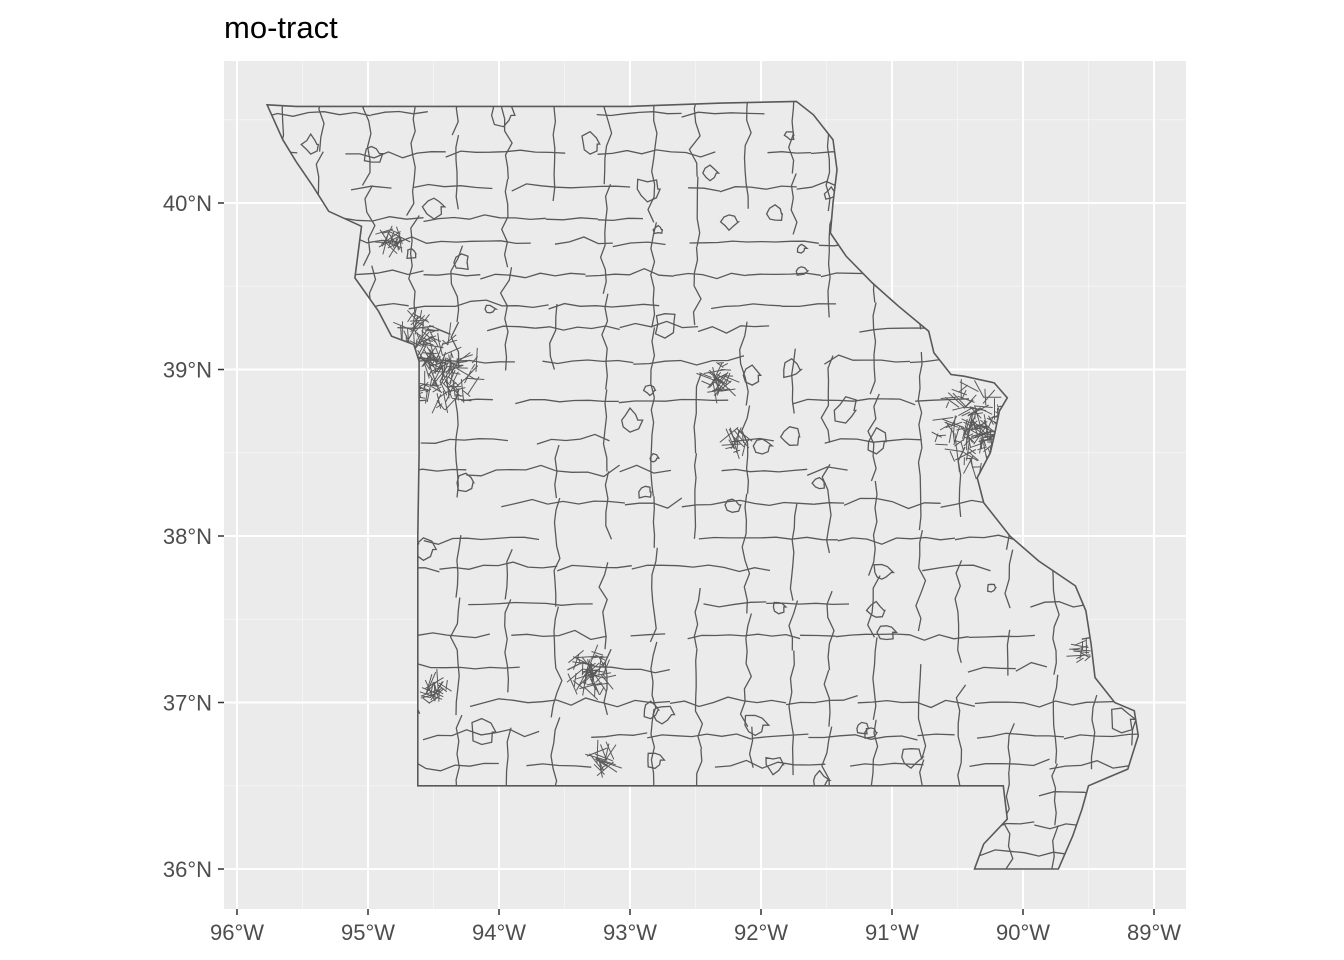 The image size is (1344, 960). What do you see at coordinates (187, 869) in the screenshot?
I see `y-tick-label: 36°N` at bounding box center [187, 869].